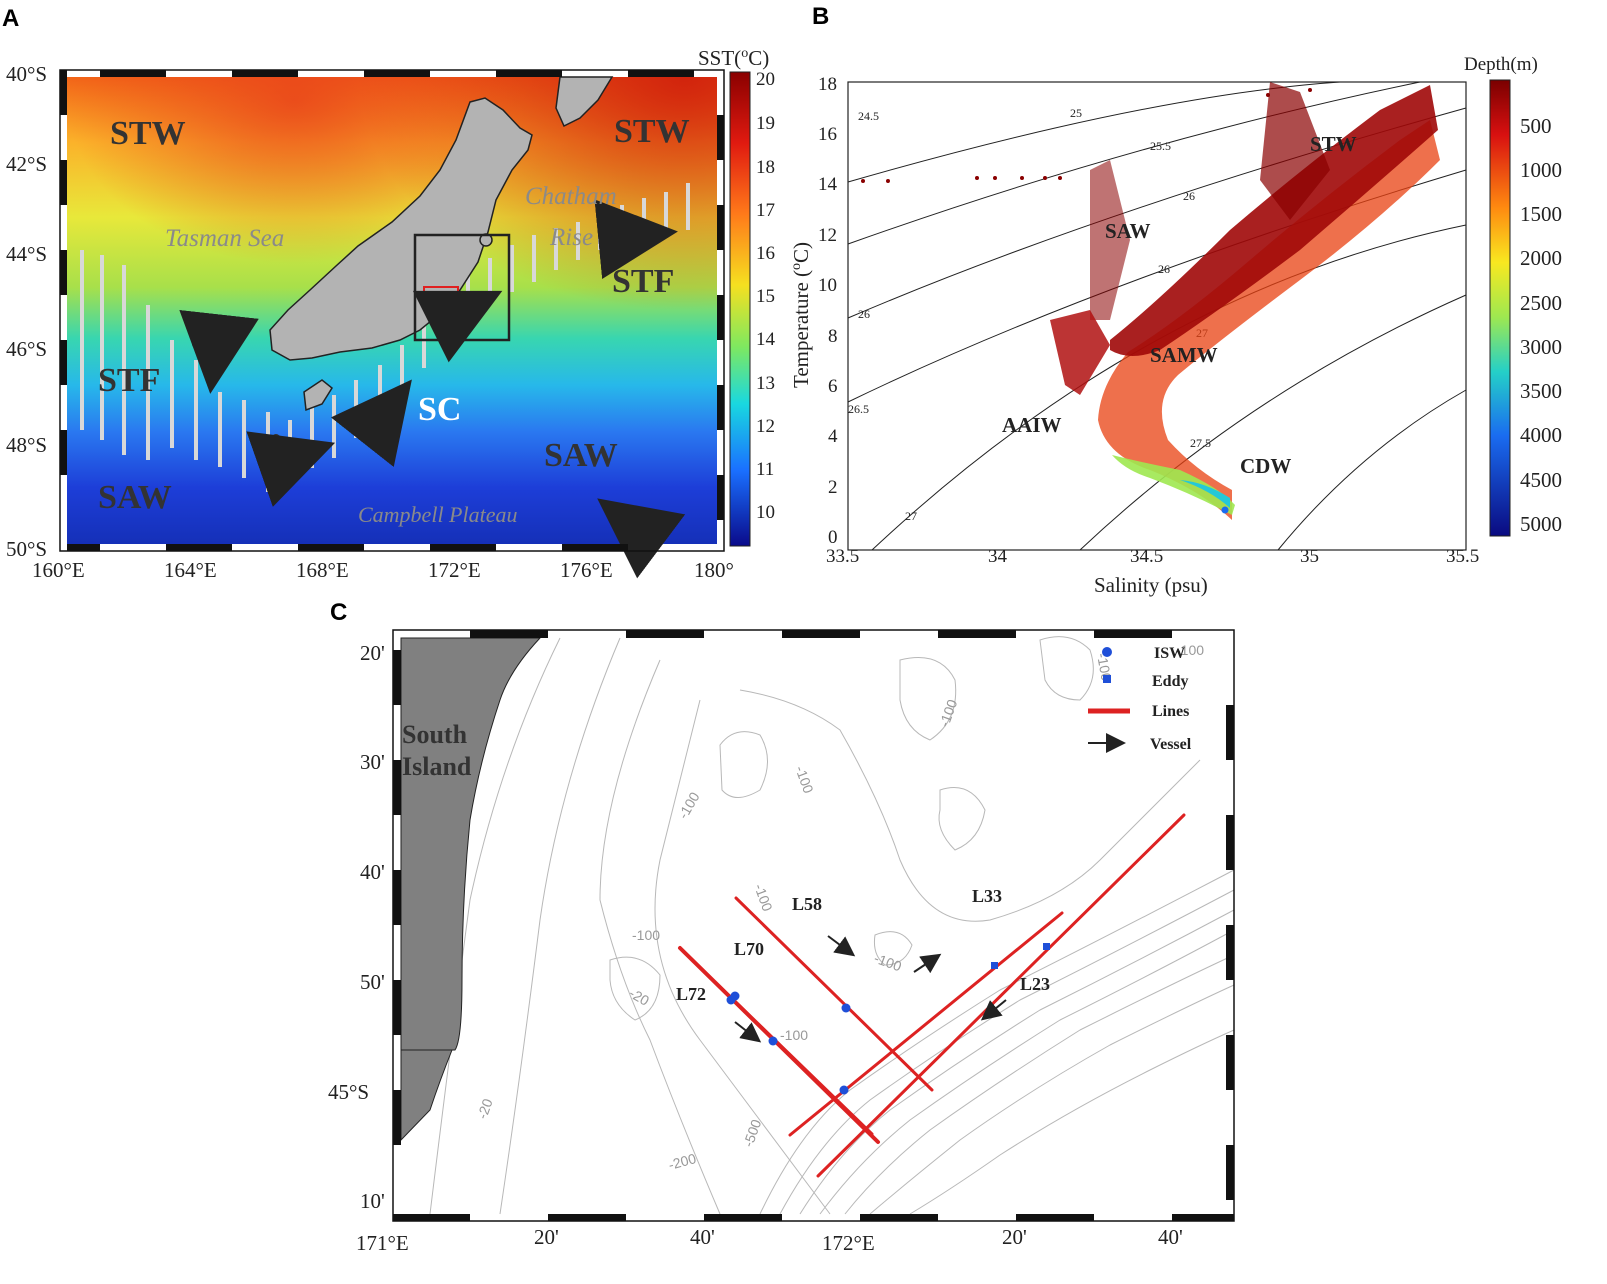  What do you see at coordinates (437, 766) in the screenshot?
I see `land-label-island: Island` at bounding box center [437, 766].